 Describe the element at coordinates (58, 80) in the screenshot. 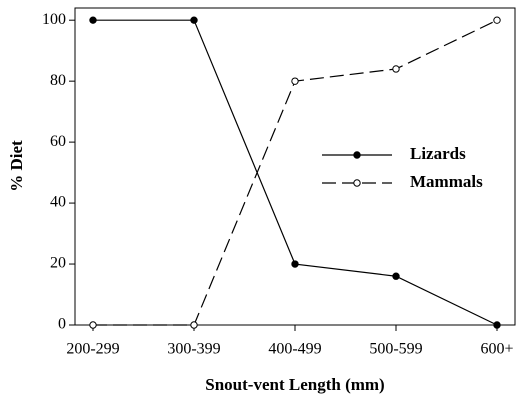

I see `y-tick-label: 80` at that location.